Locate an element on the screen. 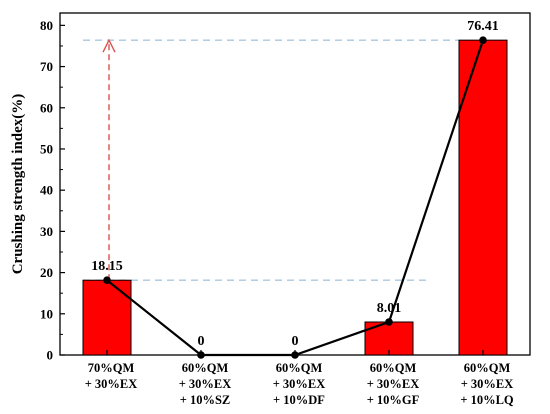 The image size is (550, 414). improvement-arrow is located at coordinates (109, 159).